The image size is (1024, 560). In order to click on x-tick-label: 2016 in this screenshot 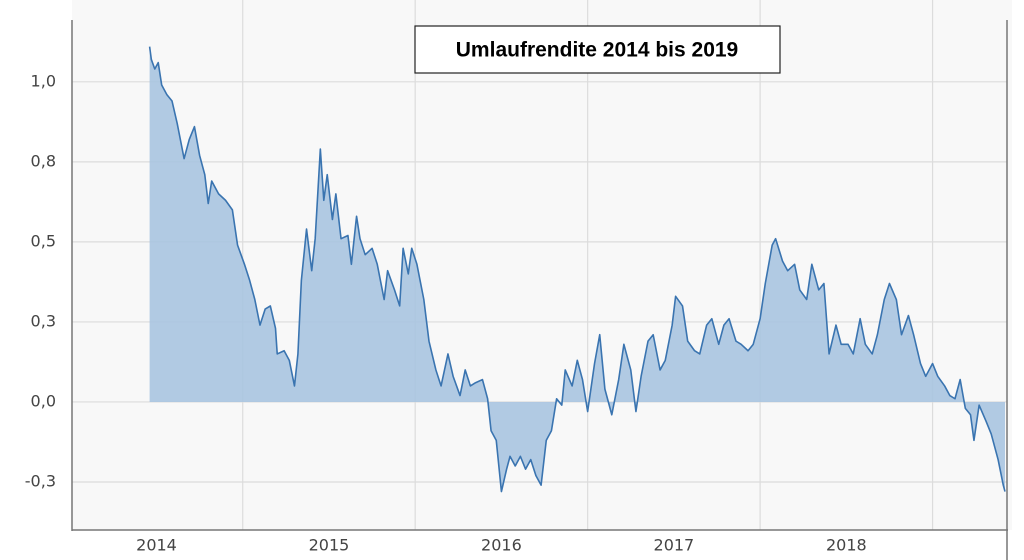, I will do `click(501, 545)`.